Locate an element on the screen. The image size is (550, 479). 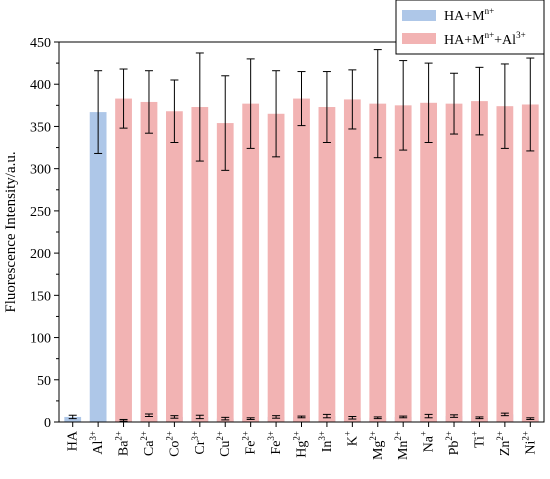
y-tick-label: 50 is located at coordinates (44, 381).